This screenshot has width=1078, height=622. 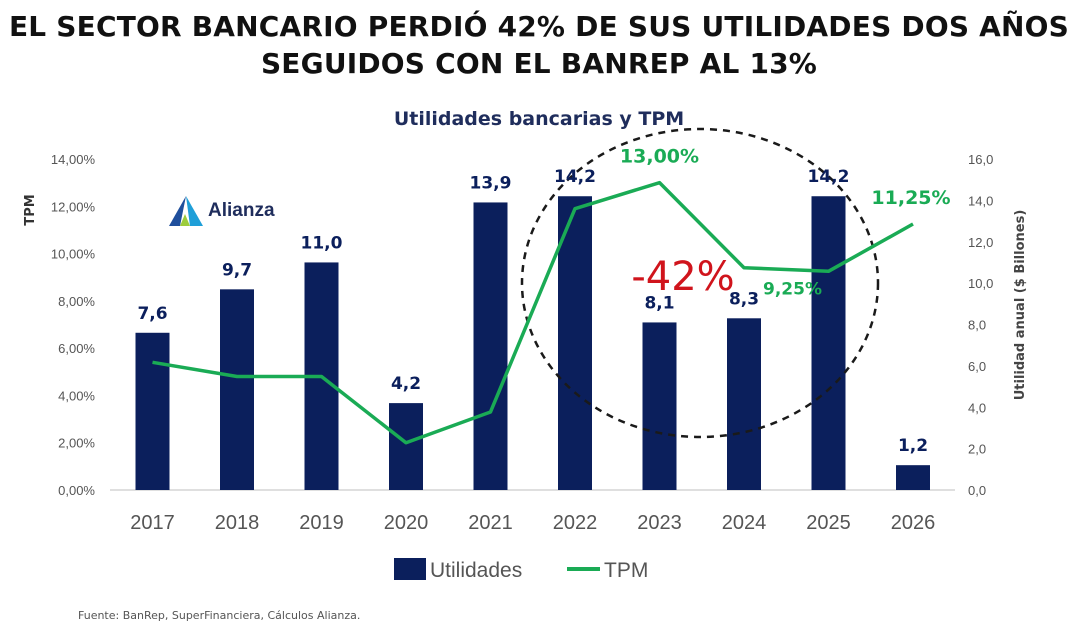 I want to click on decline-annotation: -42%, so click(x=682, y=277).